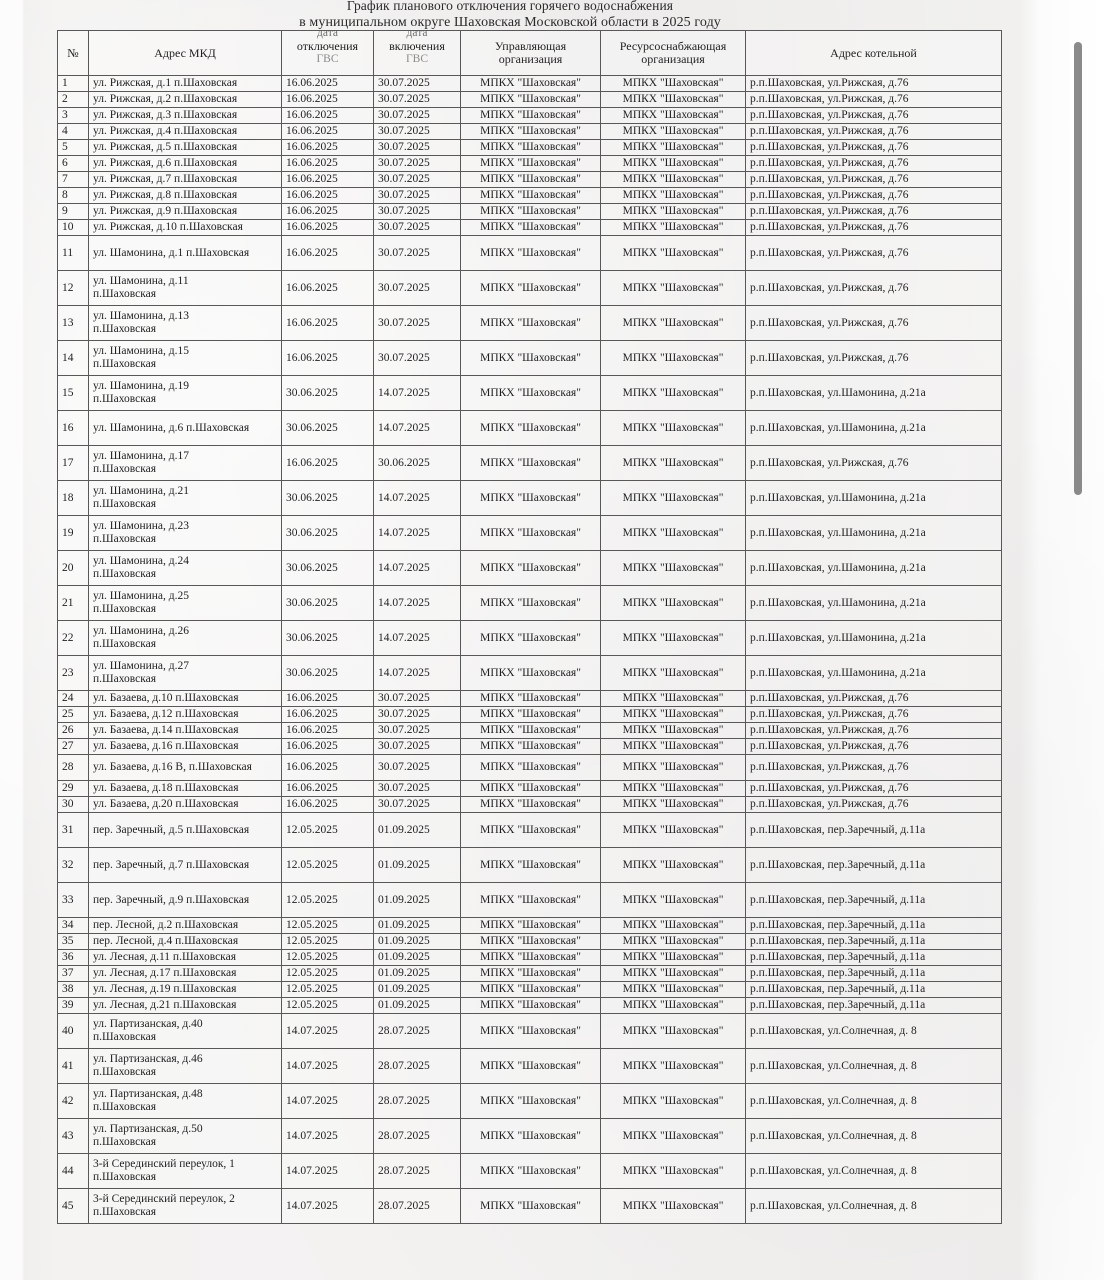 The width and height of the screenshot is (1104, 1280). Describe the element at coordinates (327, 46) in the screenshot. I see `date-off-label-line2: отключения` at that location.